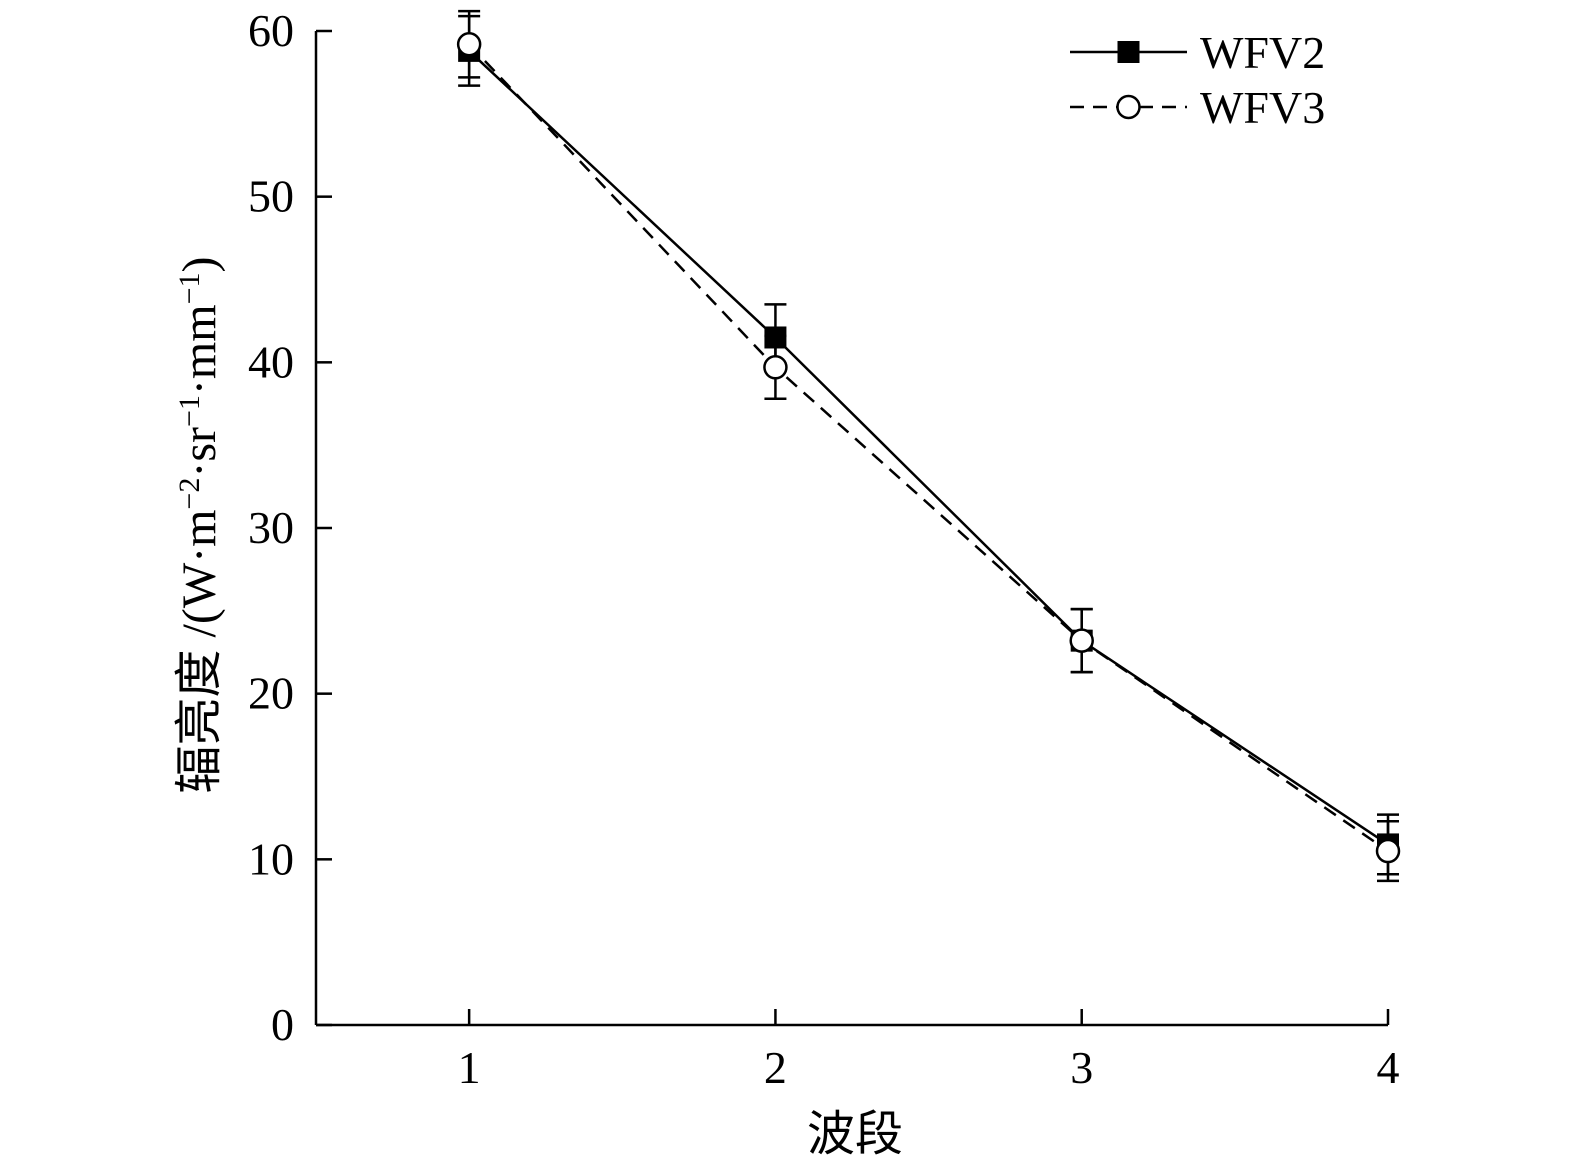 The image size is (1575, 1167). I want to click on x-tick-label: 1, so click(469, 1067).